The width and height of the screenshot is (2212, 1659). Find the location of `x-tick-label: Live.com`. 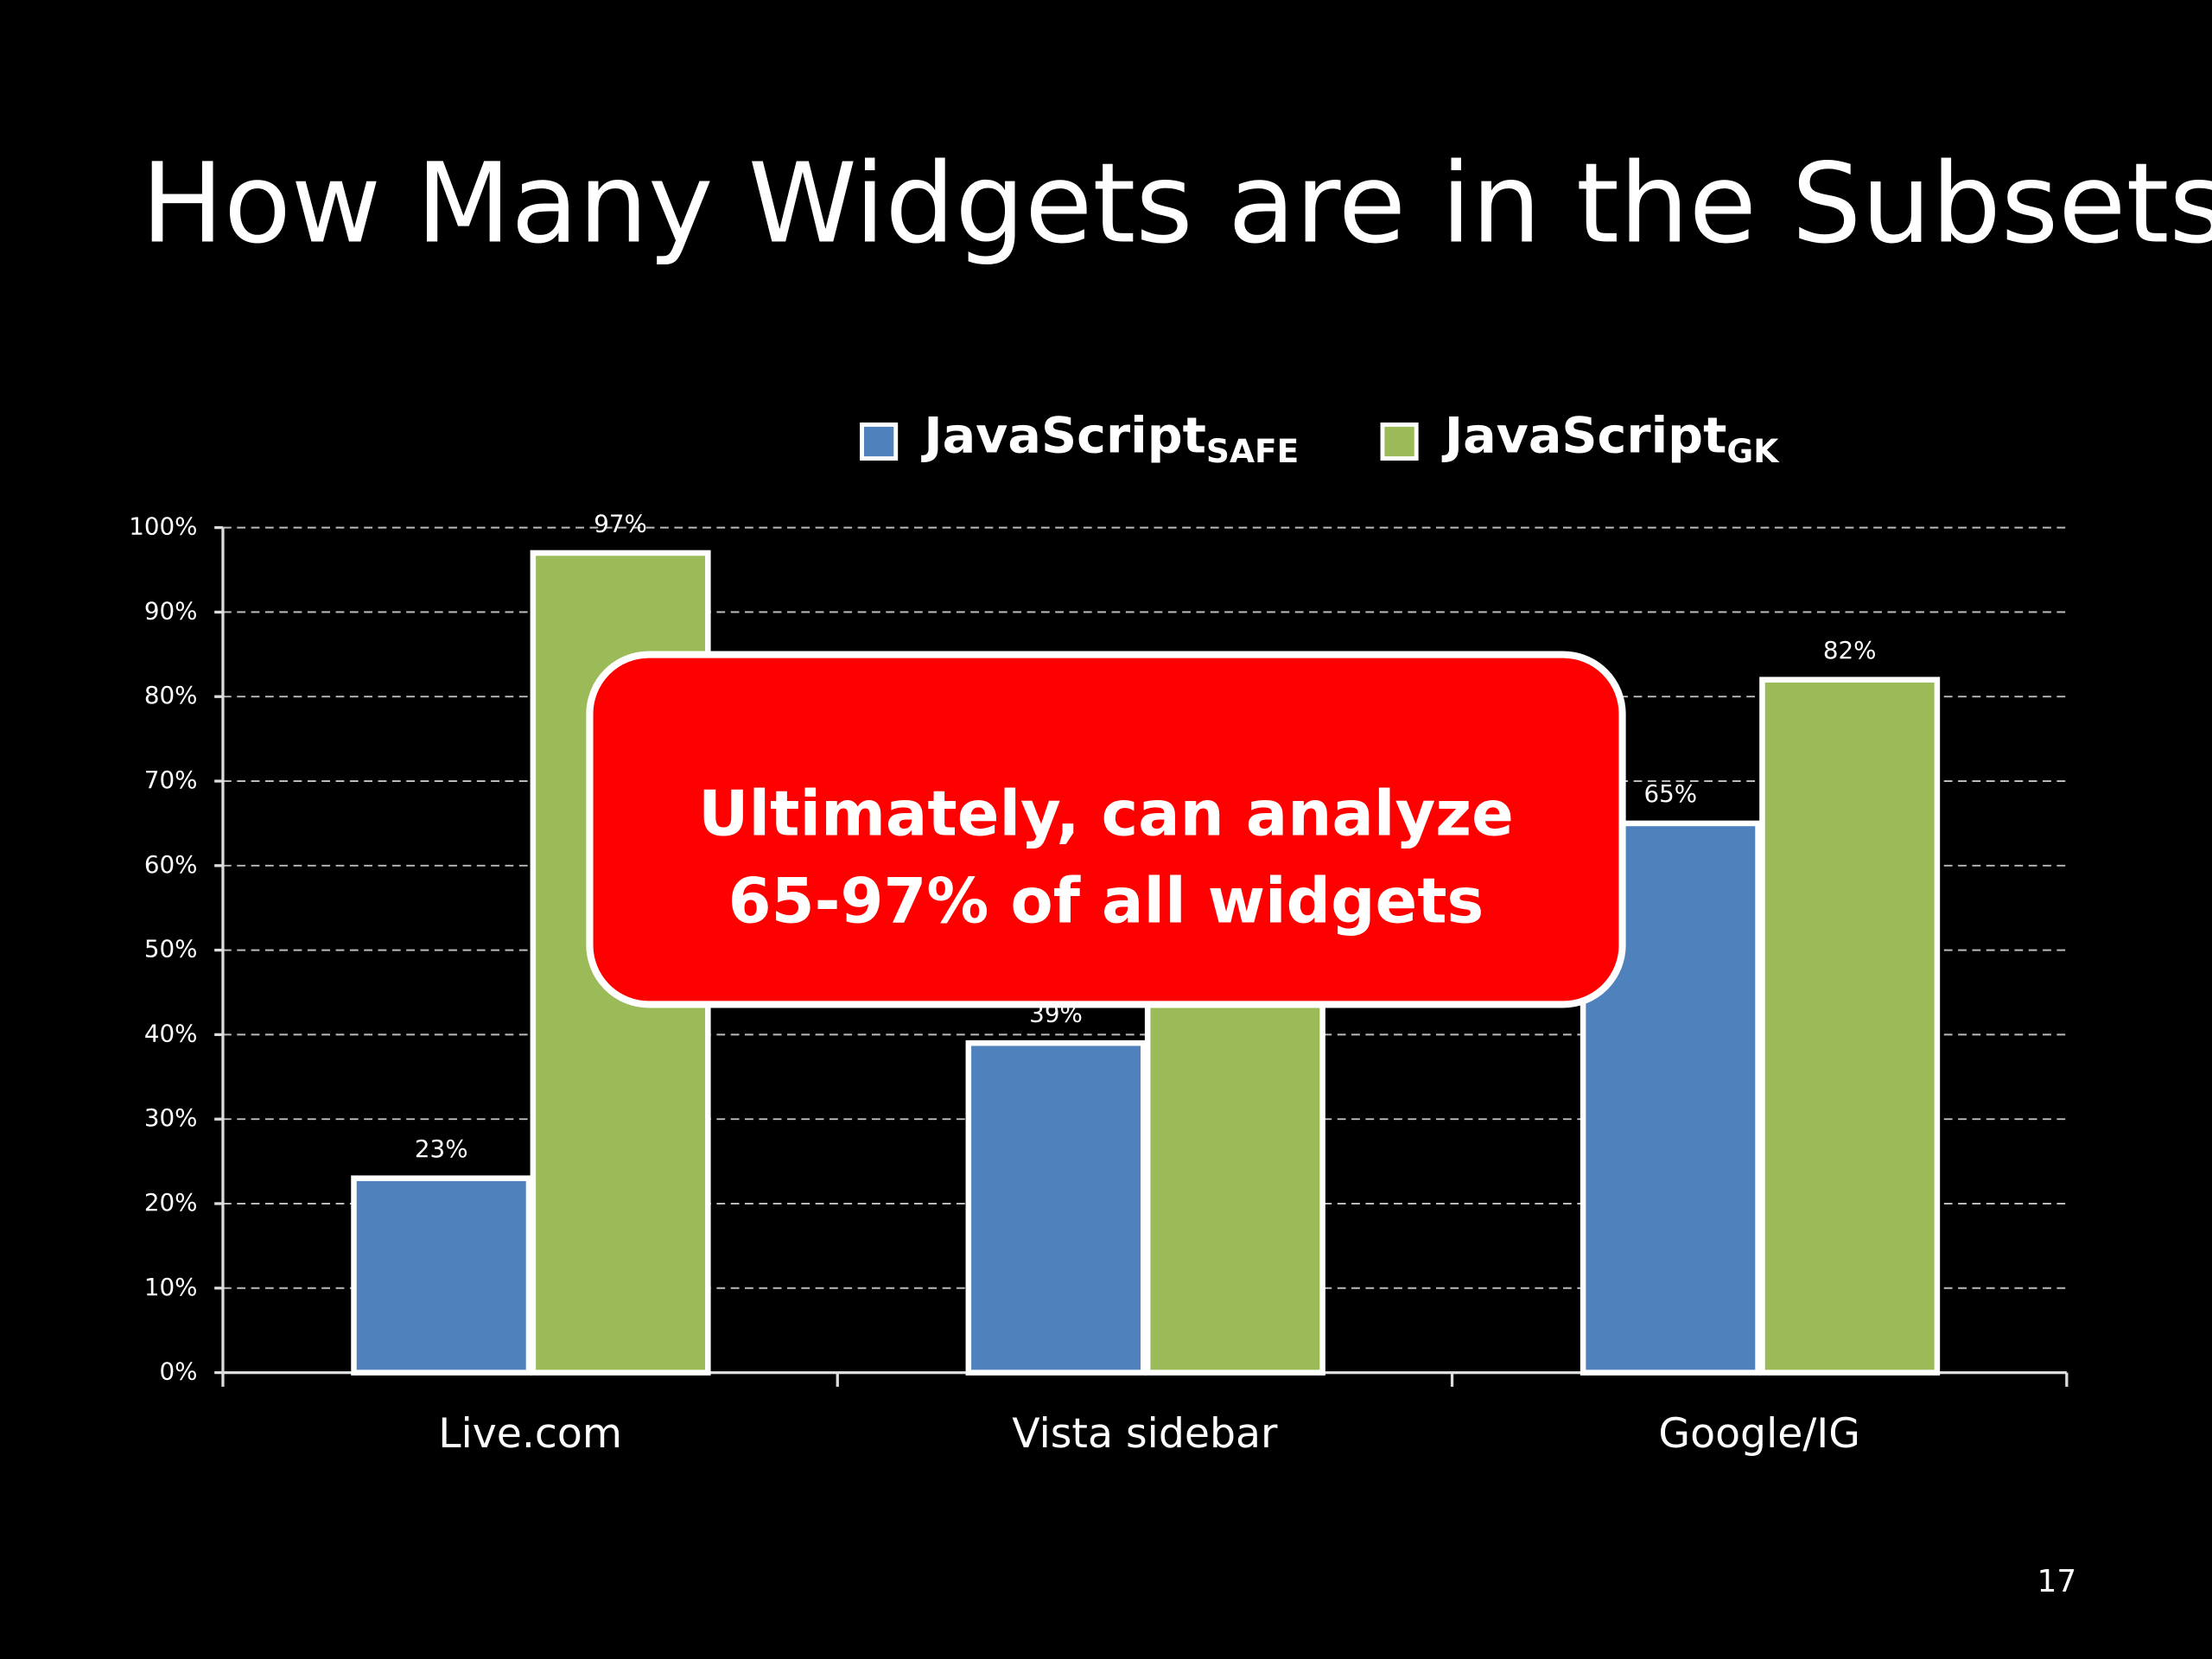

x-tick-label: Live.com is located at coordinates (530, 1434).